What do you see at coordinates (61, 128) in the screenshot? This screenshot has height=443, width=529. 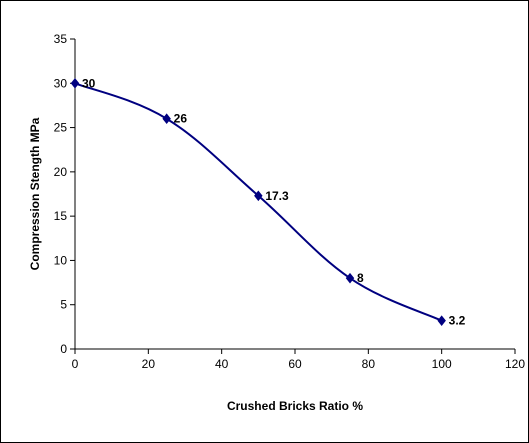 I see `y-tick-label: 25` at bounding box center [61, 128].